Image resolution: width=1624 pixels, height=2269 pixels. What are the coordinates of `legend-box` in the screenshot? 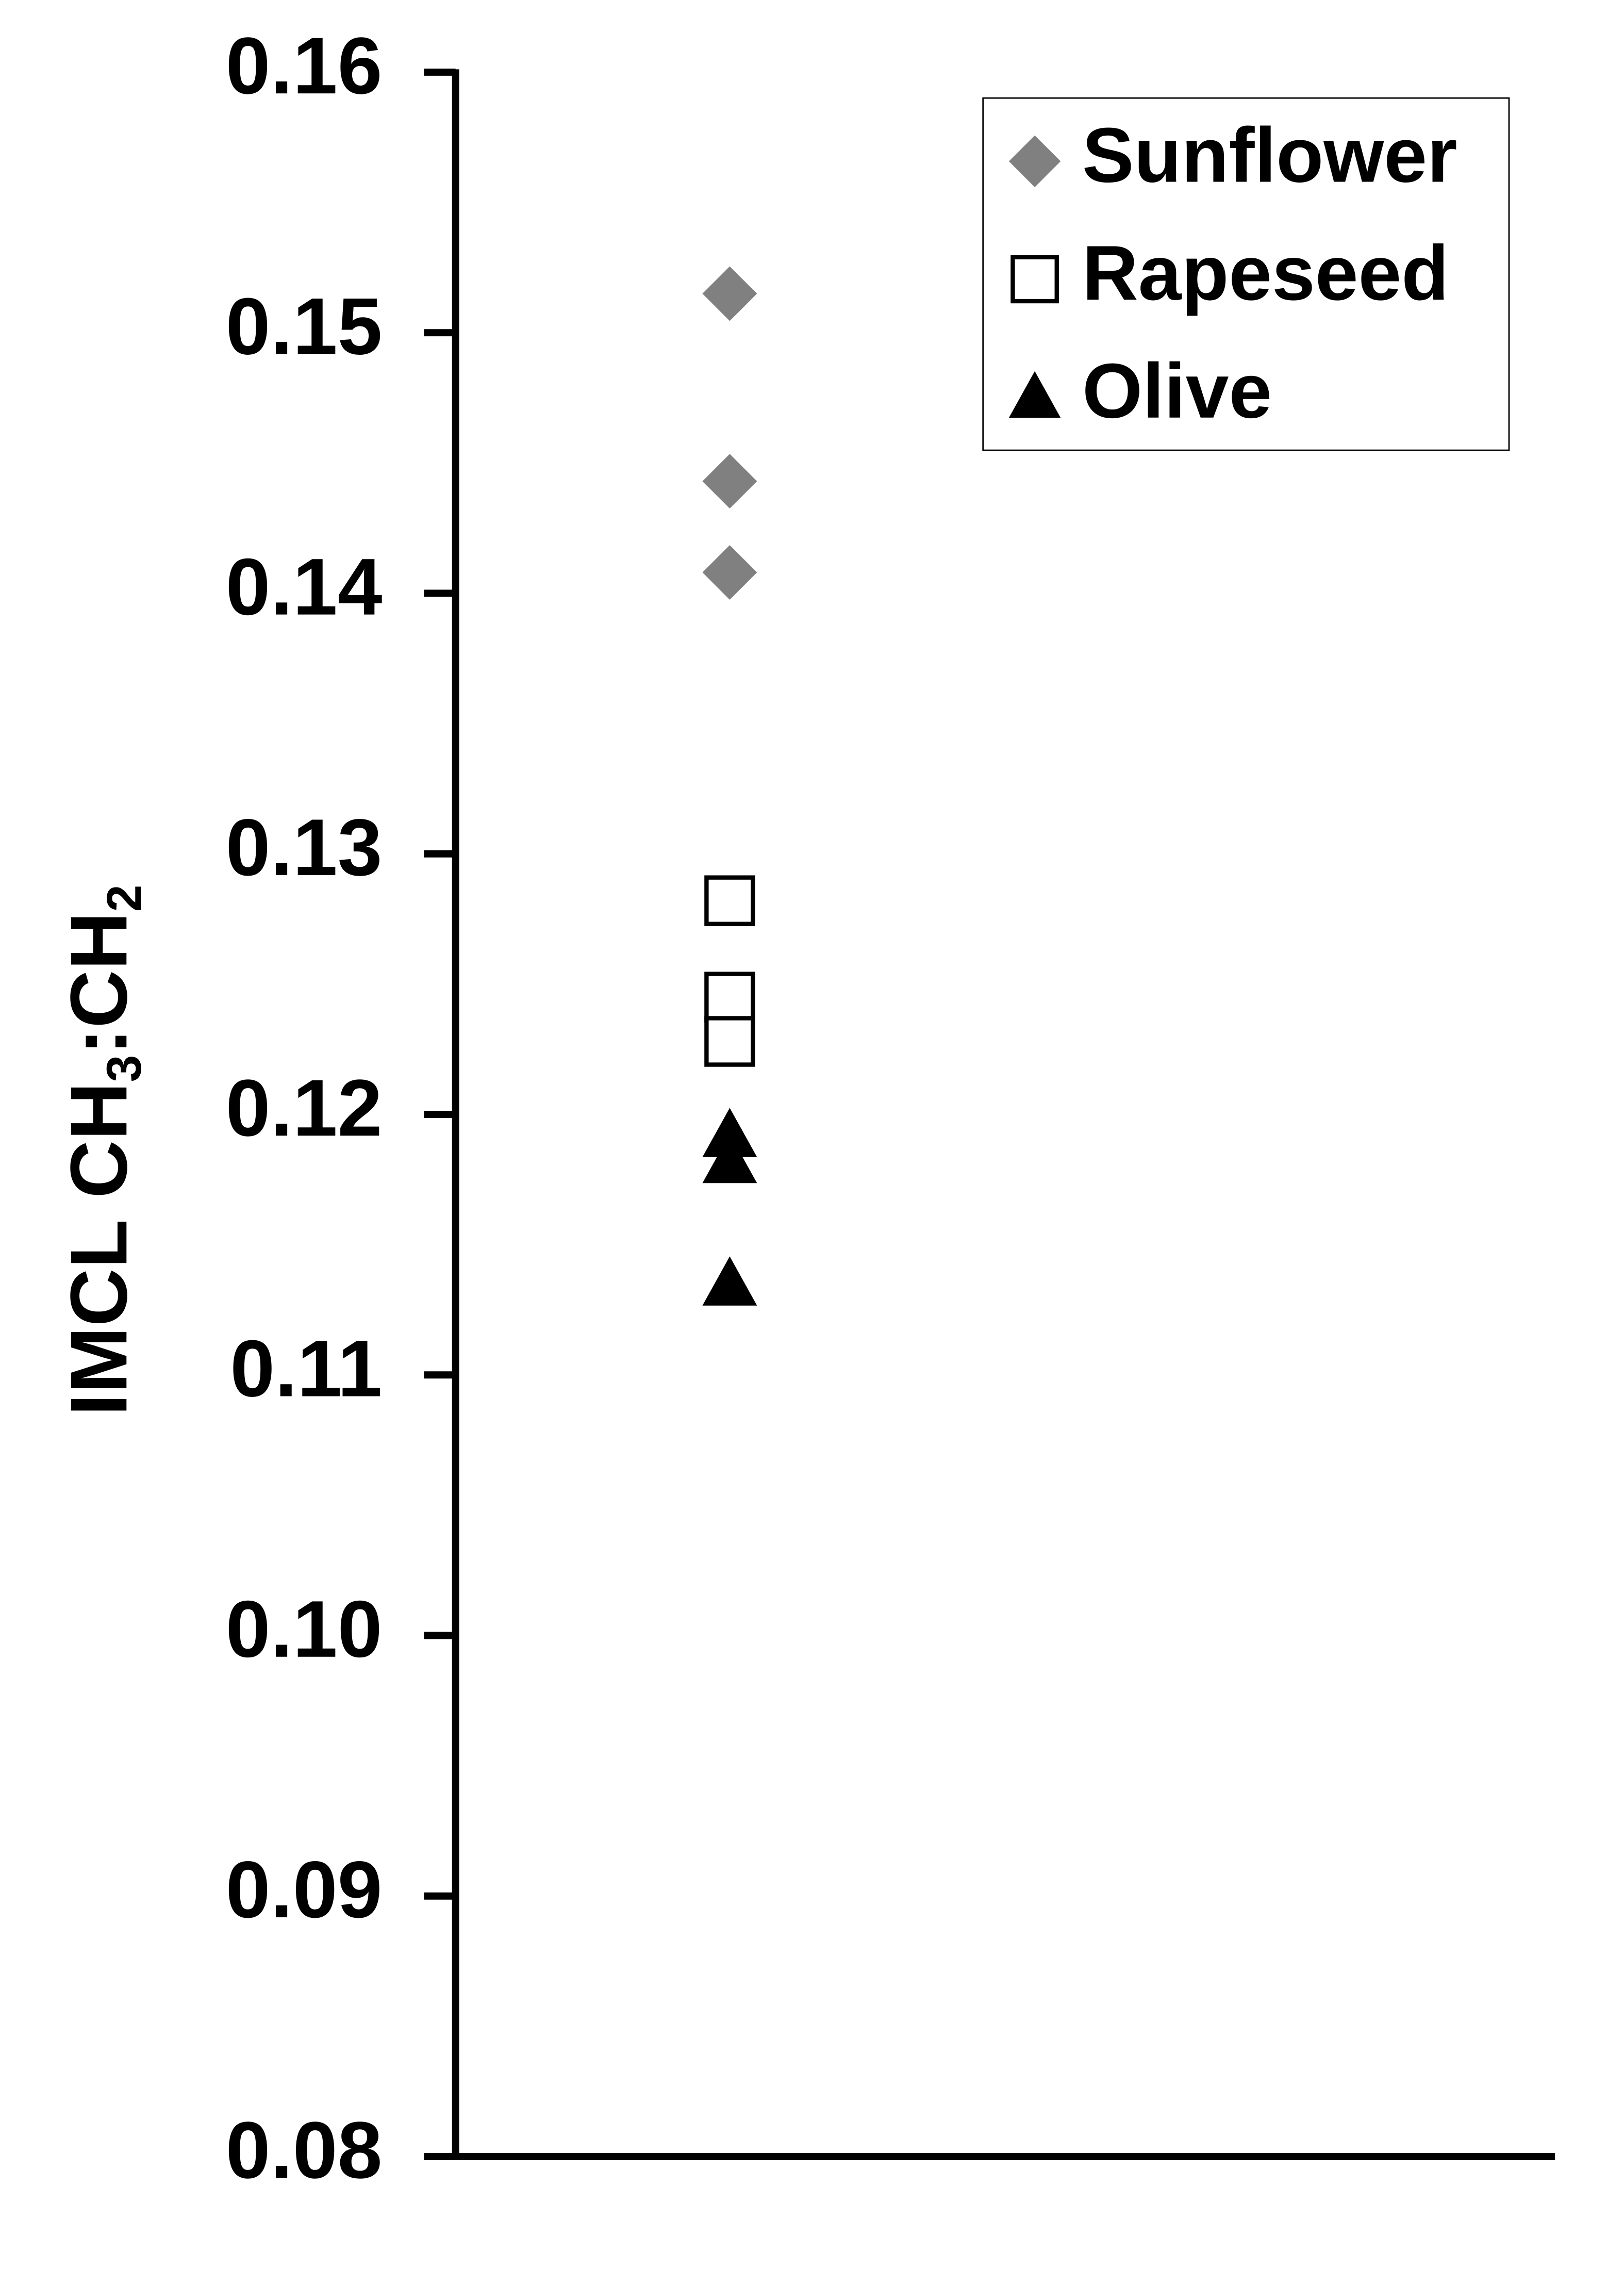 It's located at (1246, 274).